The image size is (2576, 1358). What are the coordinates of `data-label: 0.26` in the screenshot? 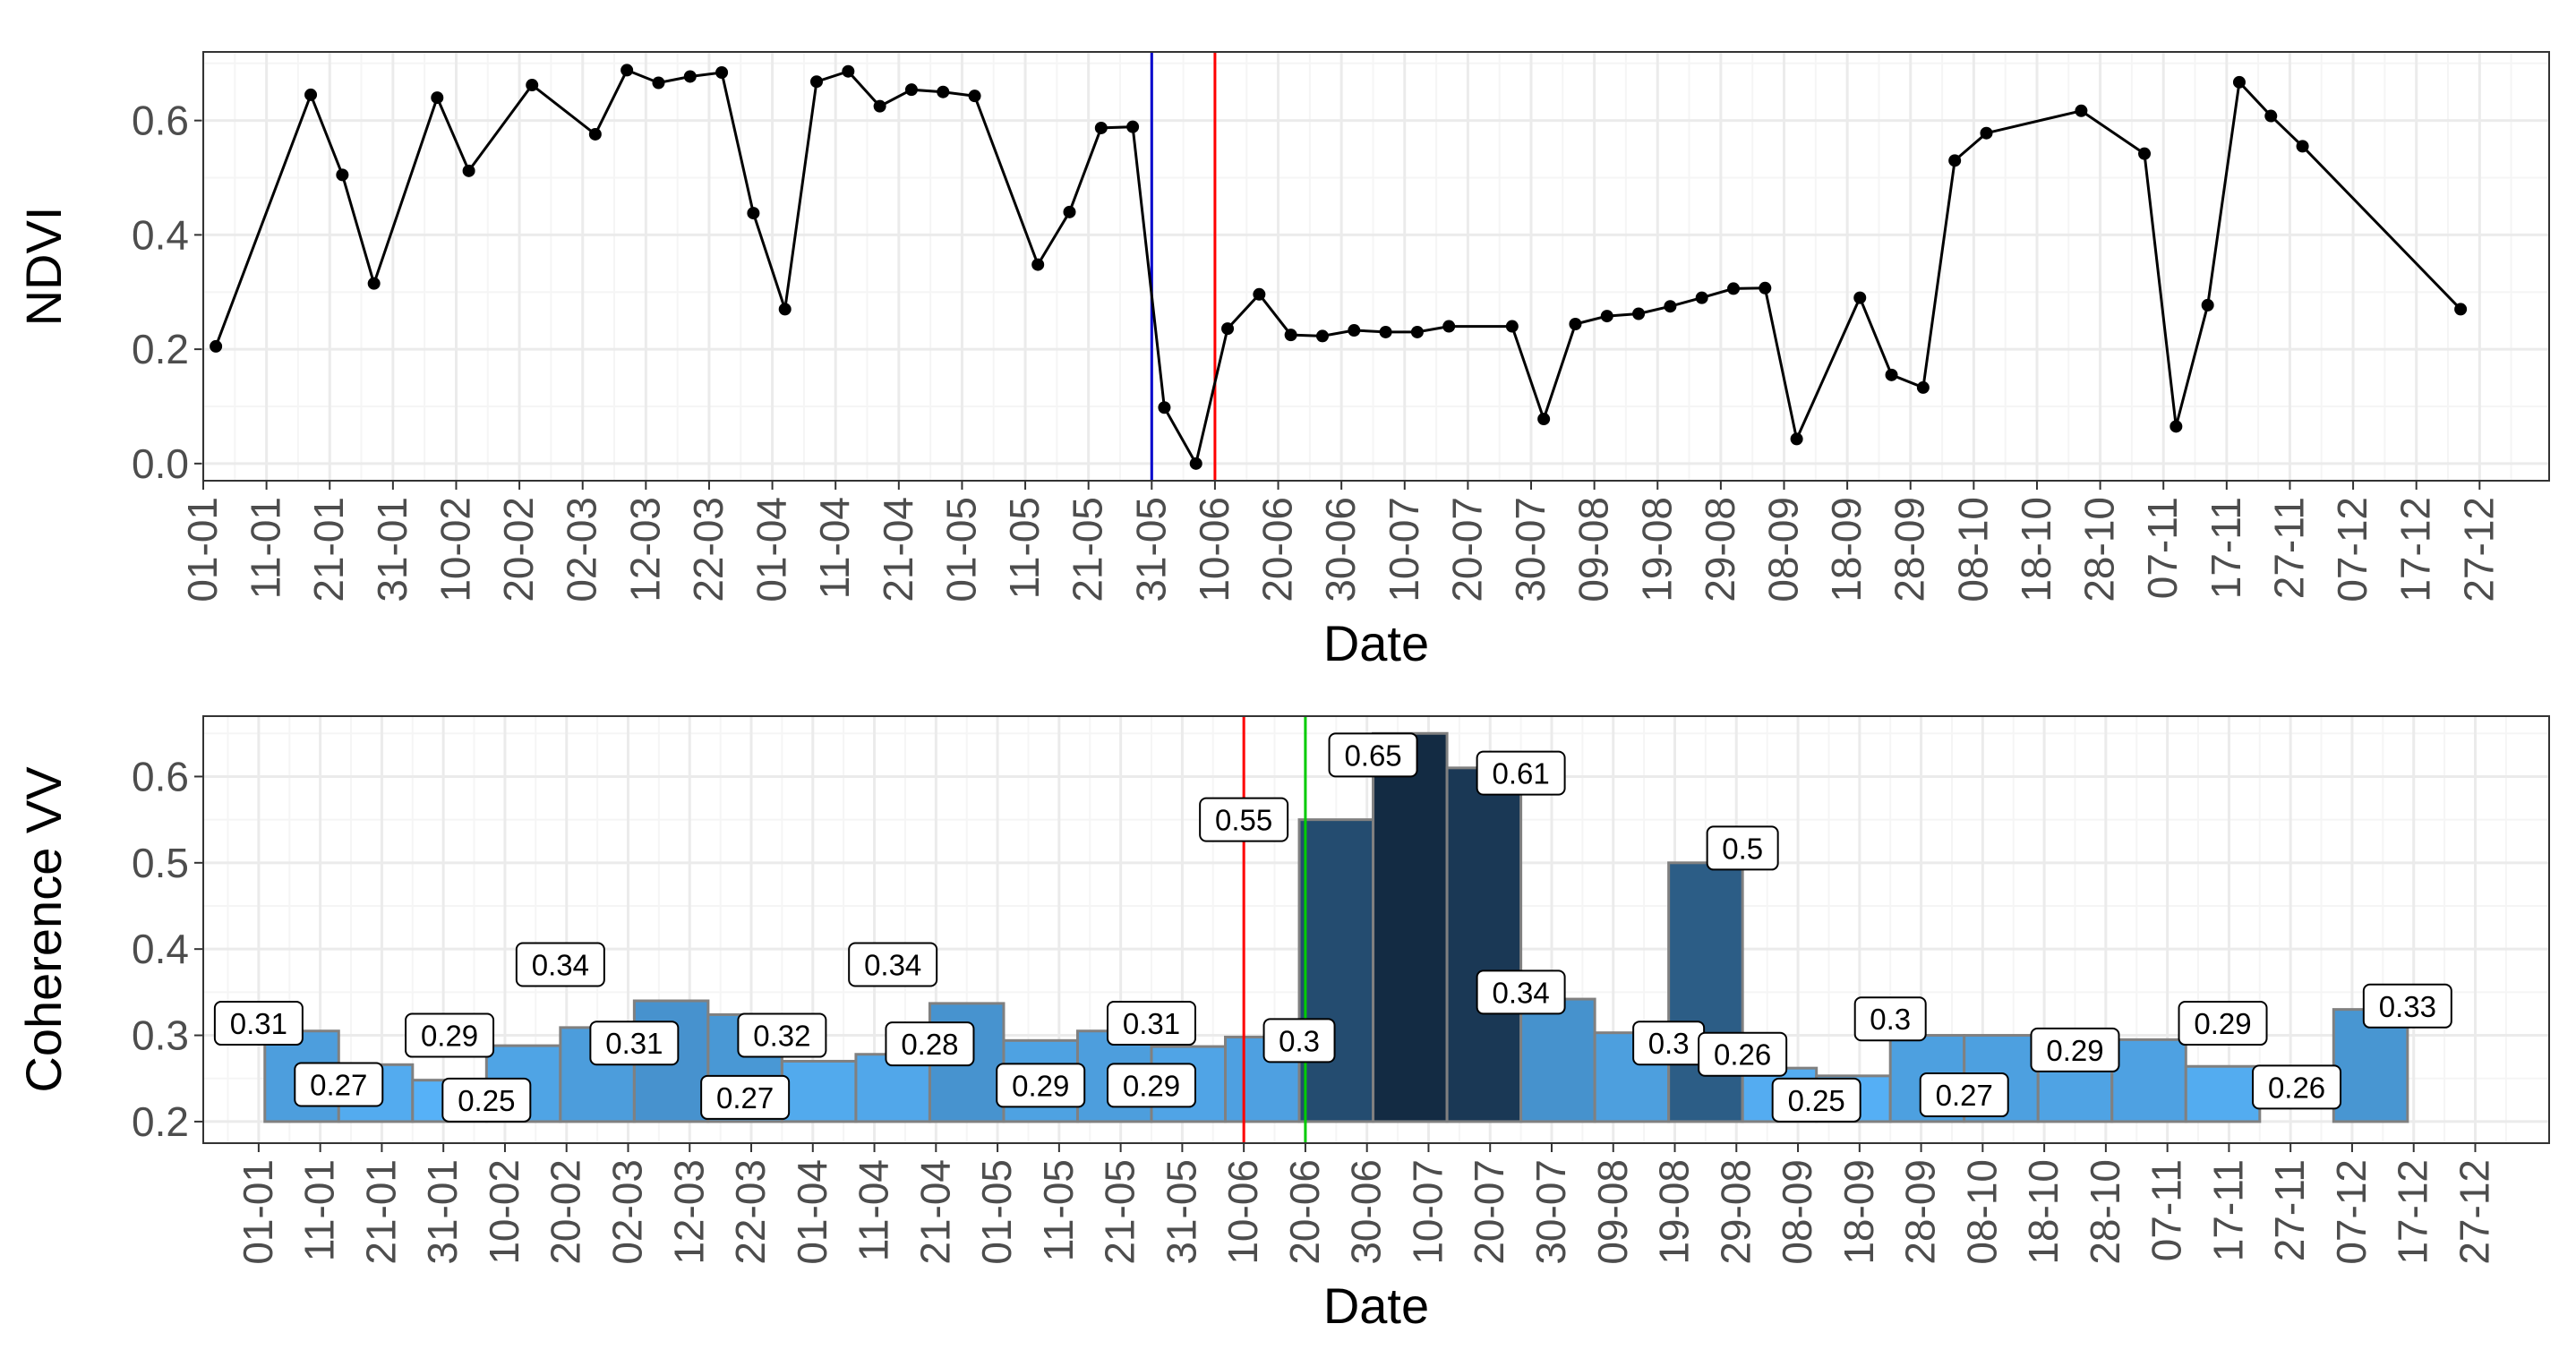 It's located at (2296, 1087).